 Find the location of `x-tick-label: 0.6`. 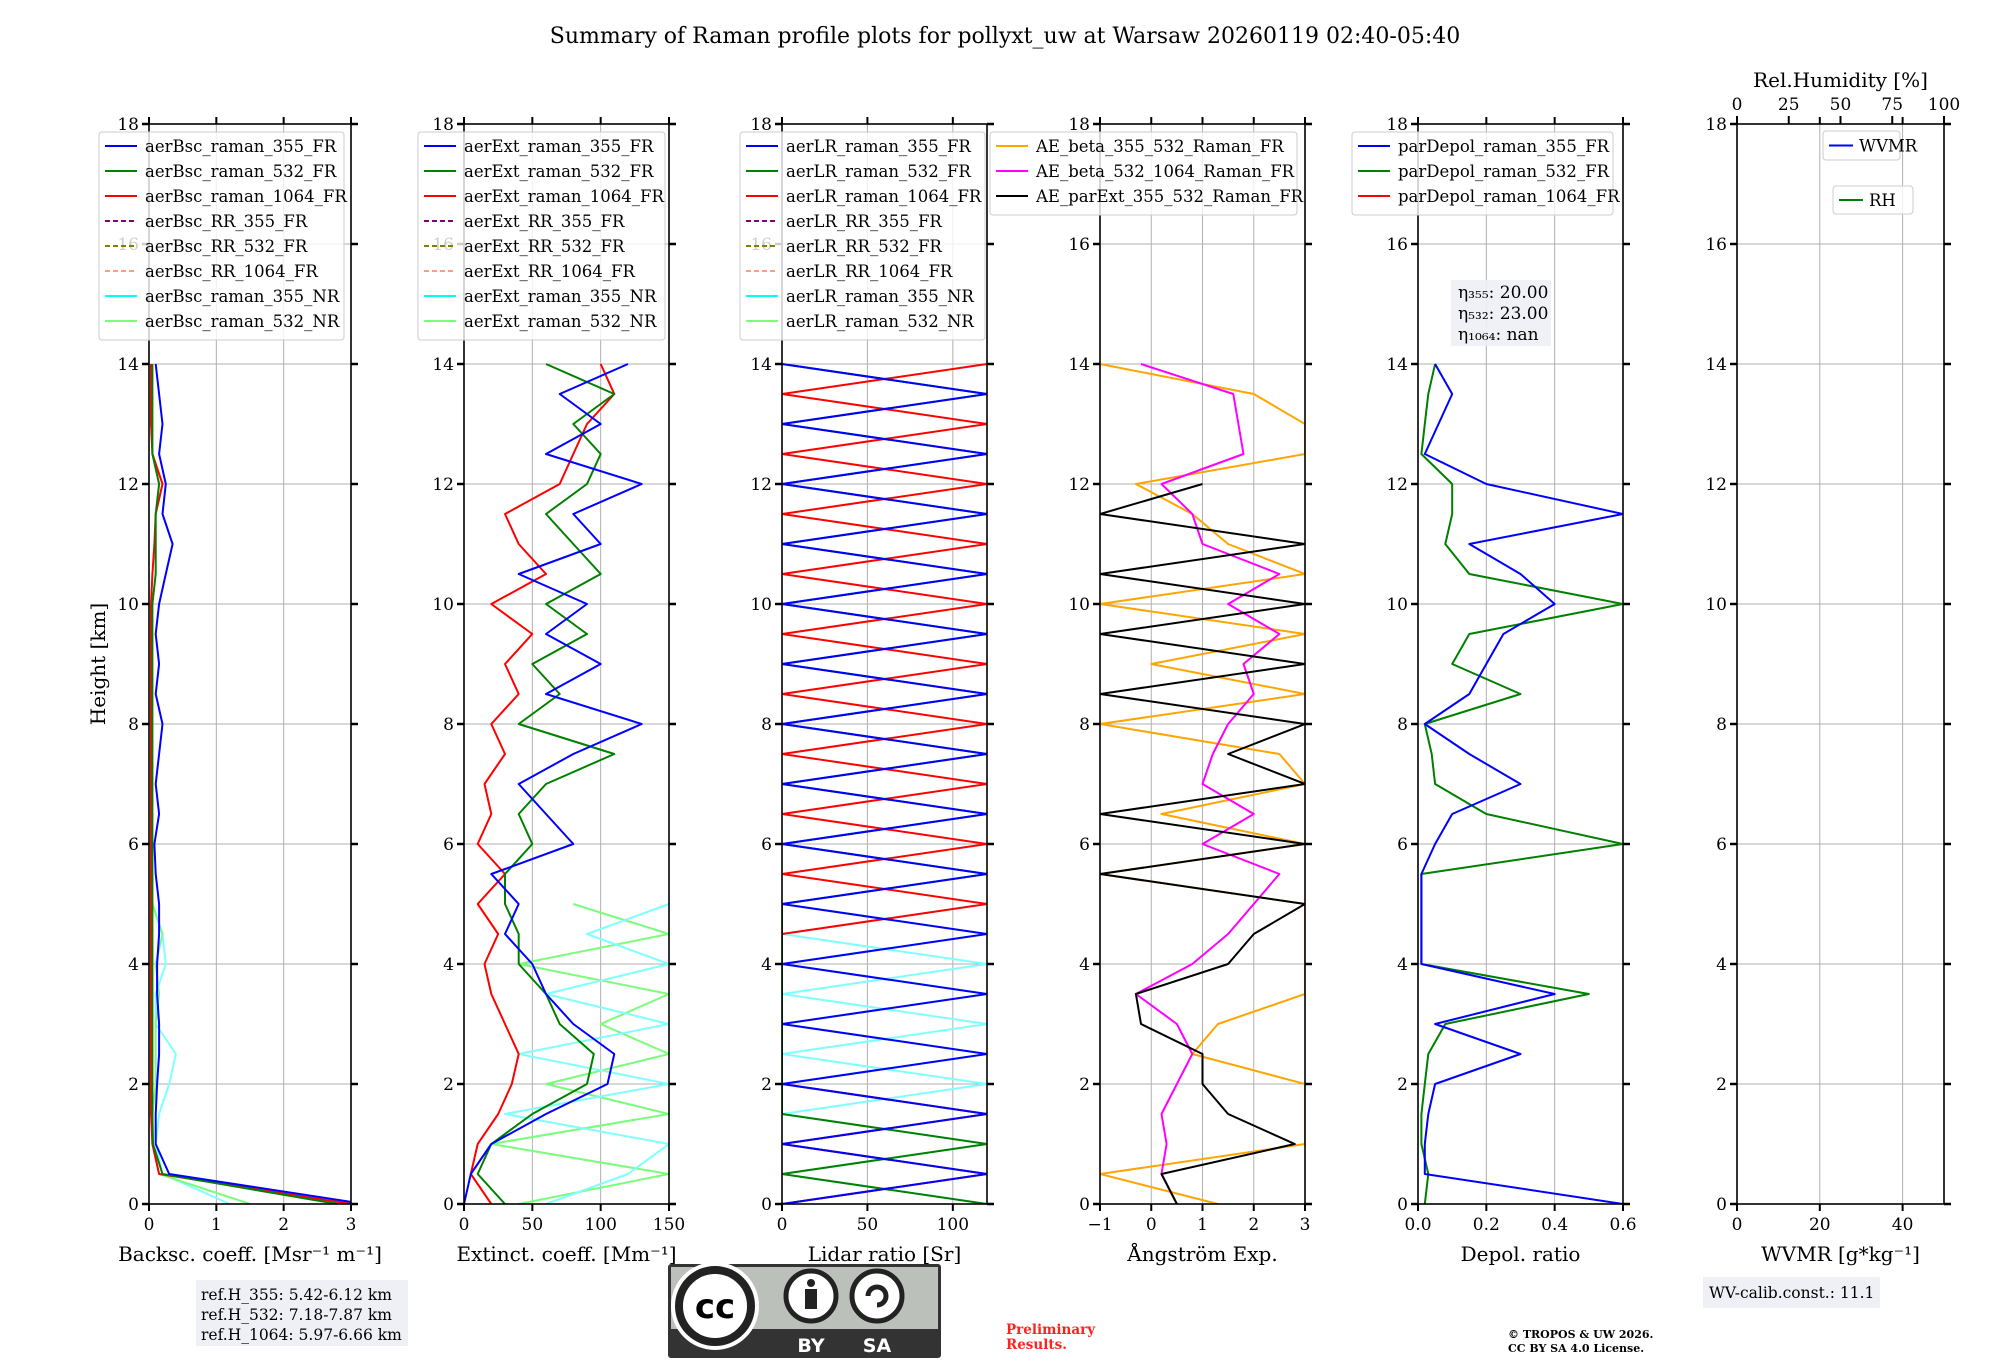

x-tick-label: 0.6 is located at coordinates (1622, 1225).